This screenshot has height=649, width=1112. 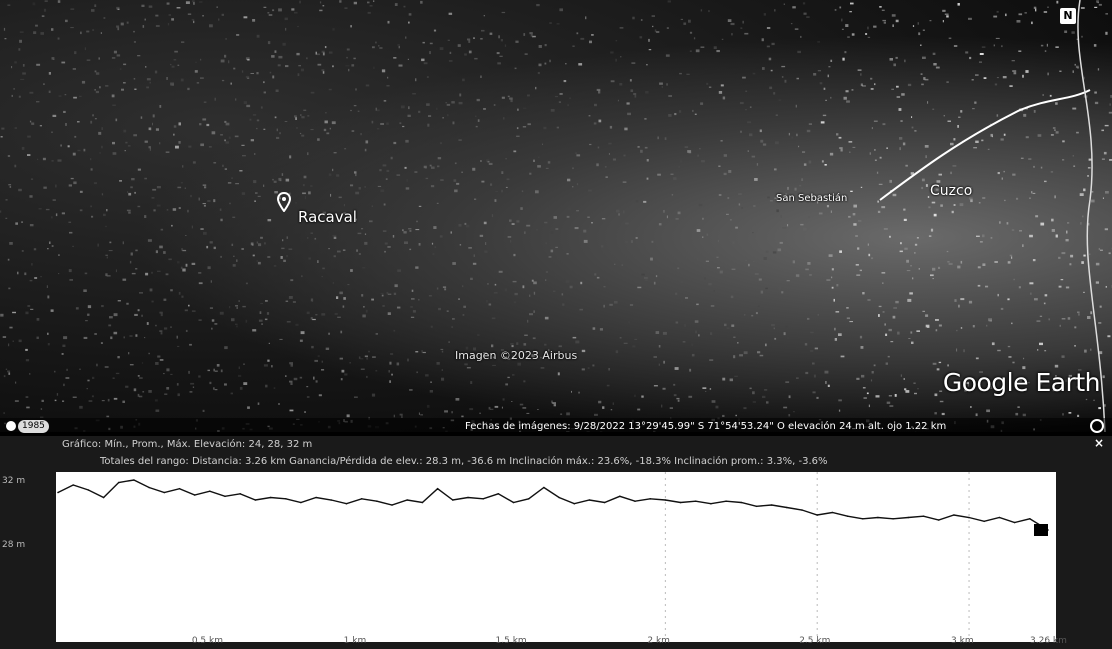 I want to click on x-tick-label: 1.5 km, so click(x=511, y=641).